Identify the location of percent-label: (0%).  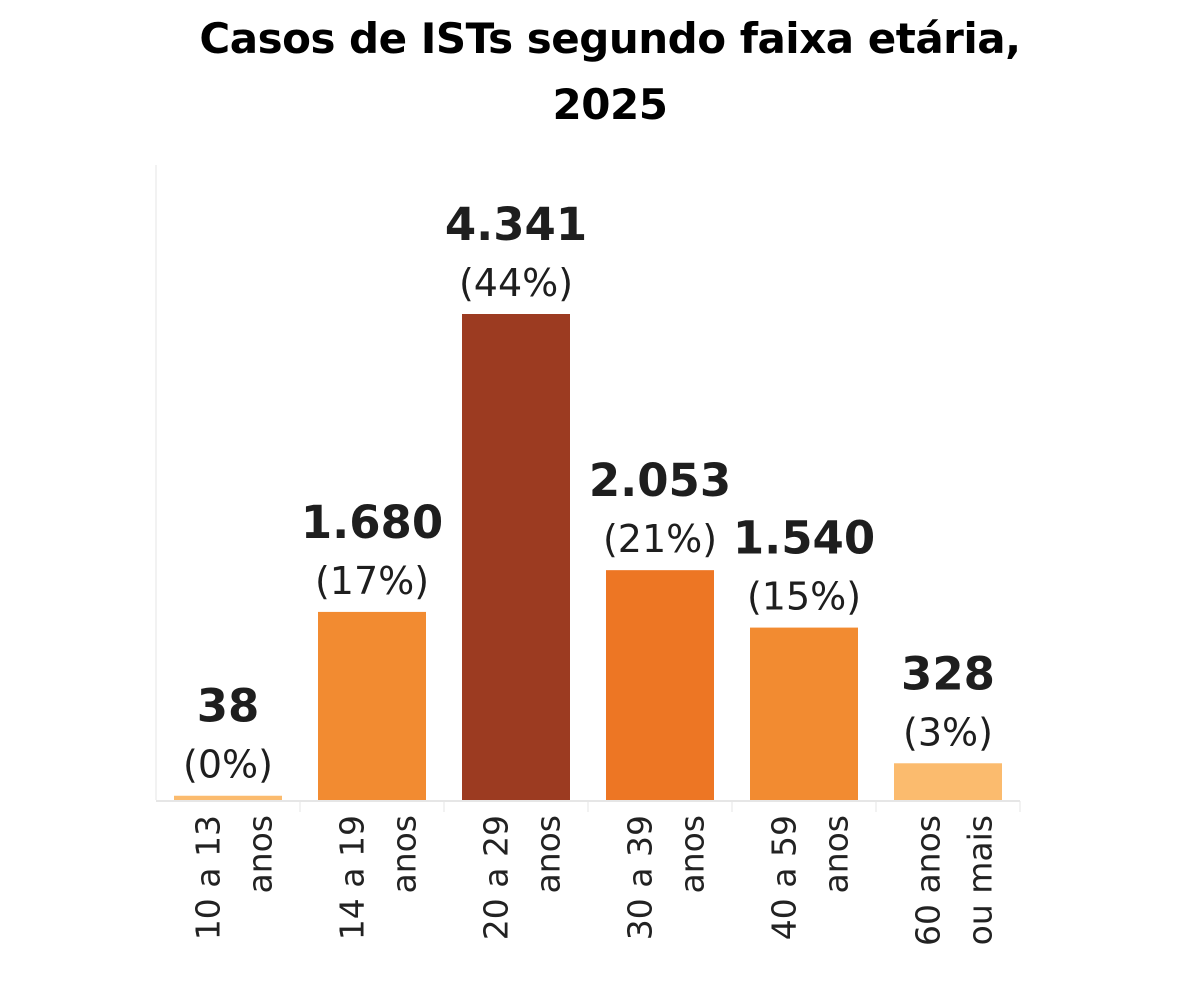
(228, 765).